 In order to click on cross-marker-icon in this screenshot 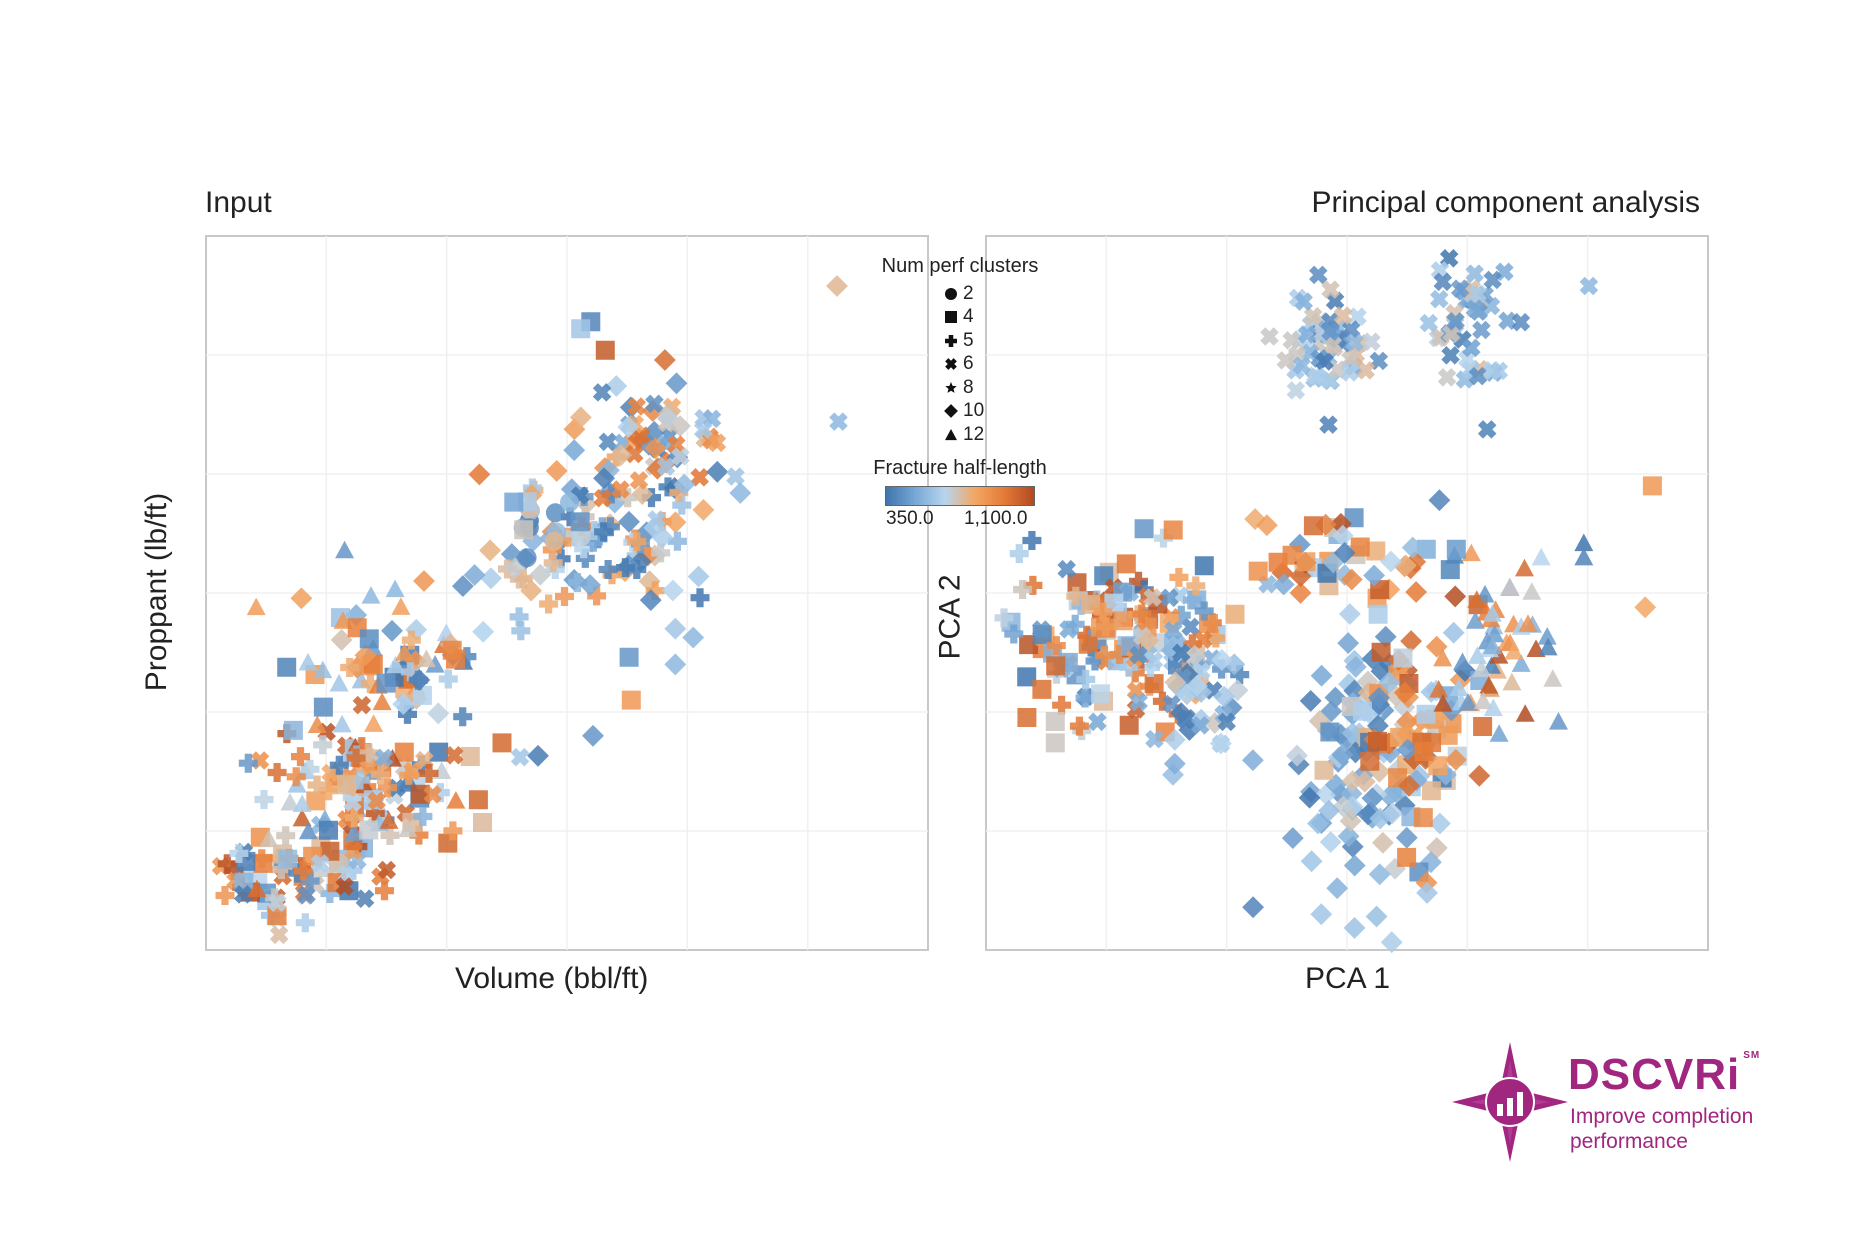, I will do `click(951, 364)`.